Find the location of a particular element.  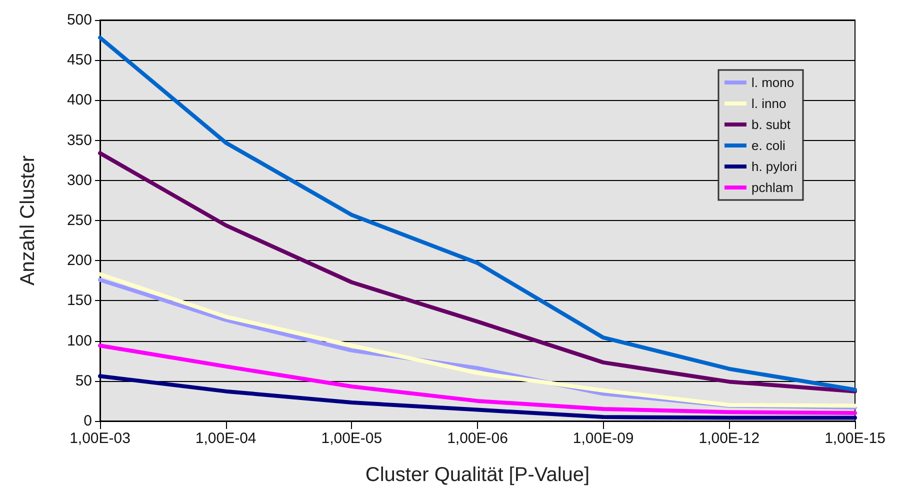

x-tick-label: 1,00E-05 is located at coordinates (351, 438).